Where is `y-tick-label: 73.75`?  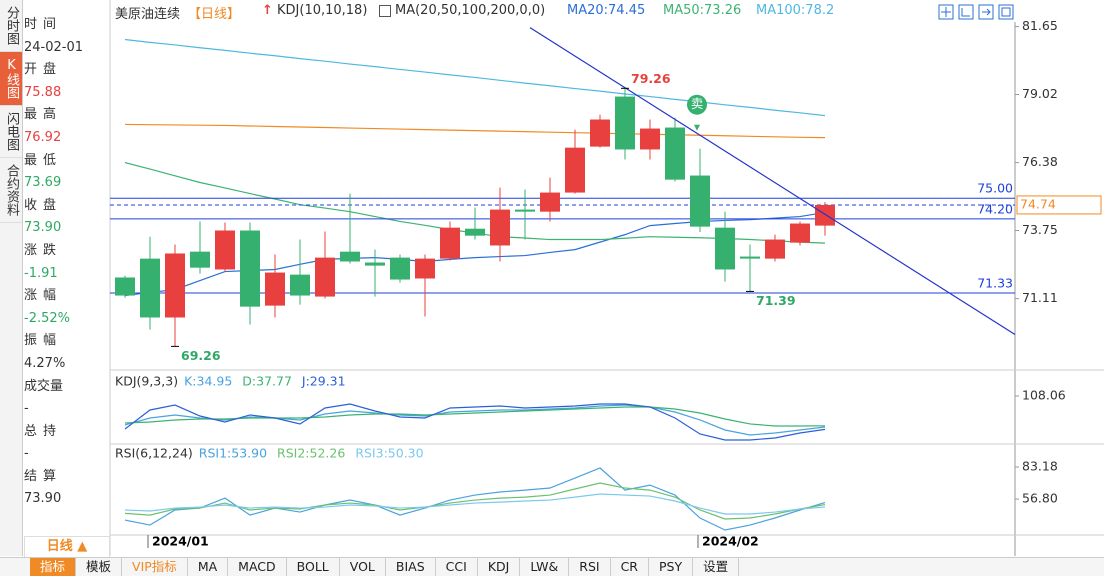 y-tick-label: 73.75 is located at coordinates (1040, 229).